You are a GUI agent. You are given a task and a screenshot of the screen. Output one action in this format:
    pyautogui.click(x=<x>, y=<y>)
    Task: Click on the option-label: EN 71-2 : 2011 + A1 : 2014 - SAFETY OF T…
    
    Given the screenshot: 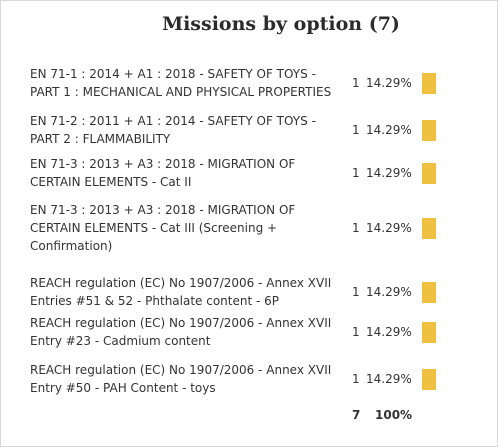 What is the action you would take?
    pyautogui.click(x=173, y=130)
    